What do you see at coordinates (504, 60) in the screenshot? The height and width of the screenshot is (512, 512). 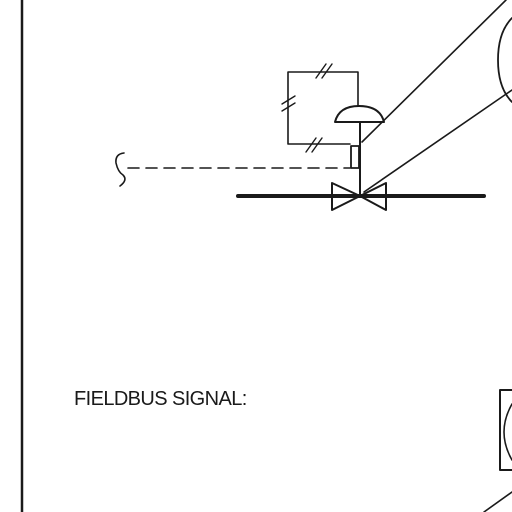 I see `instrument-bubble` at bounding box center [504, 60].